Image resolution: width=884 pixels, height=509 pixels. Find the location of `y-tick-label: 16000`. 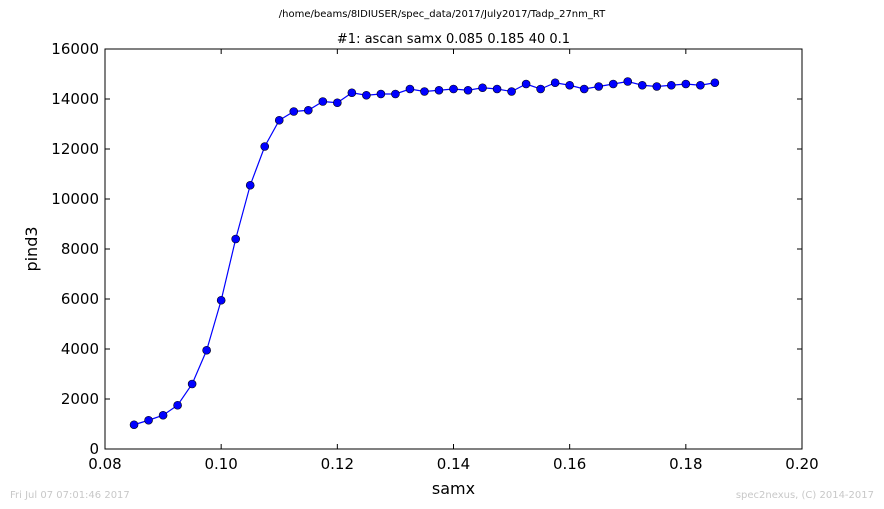

y-tick-label: 16000 is located at coordinates (75, 49).